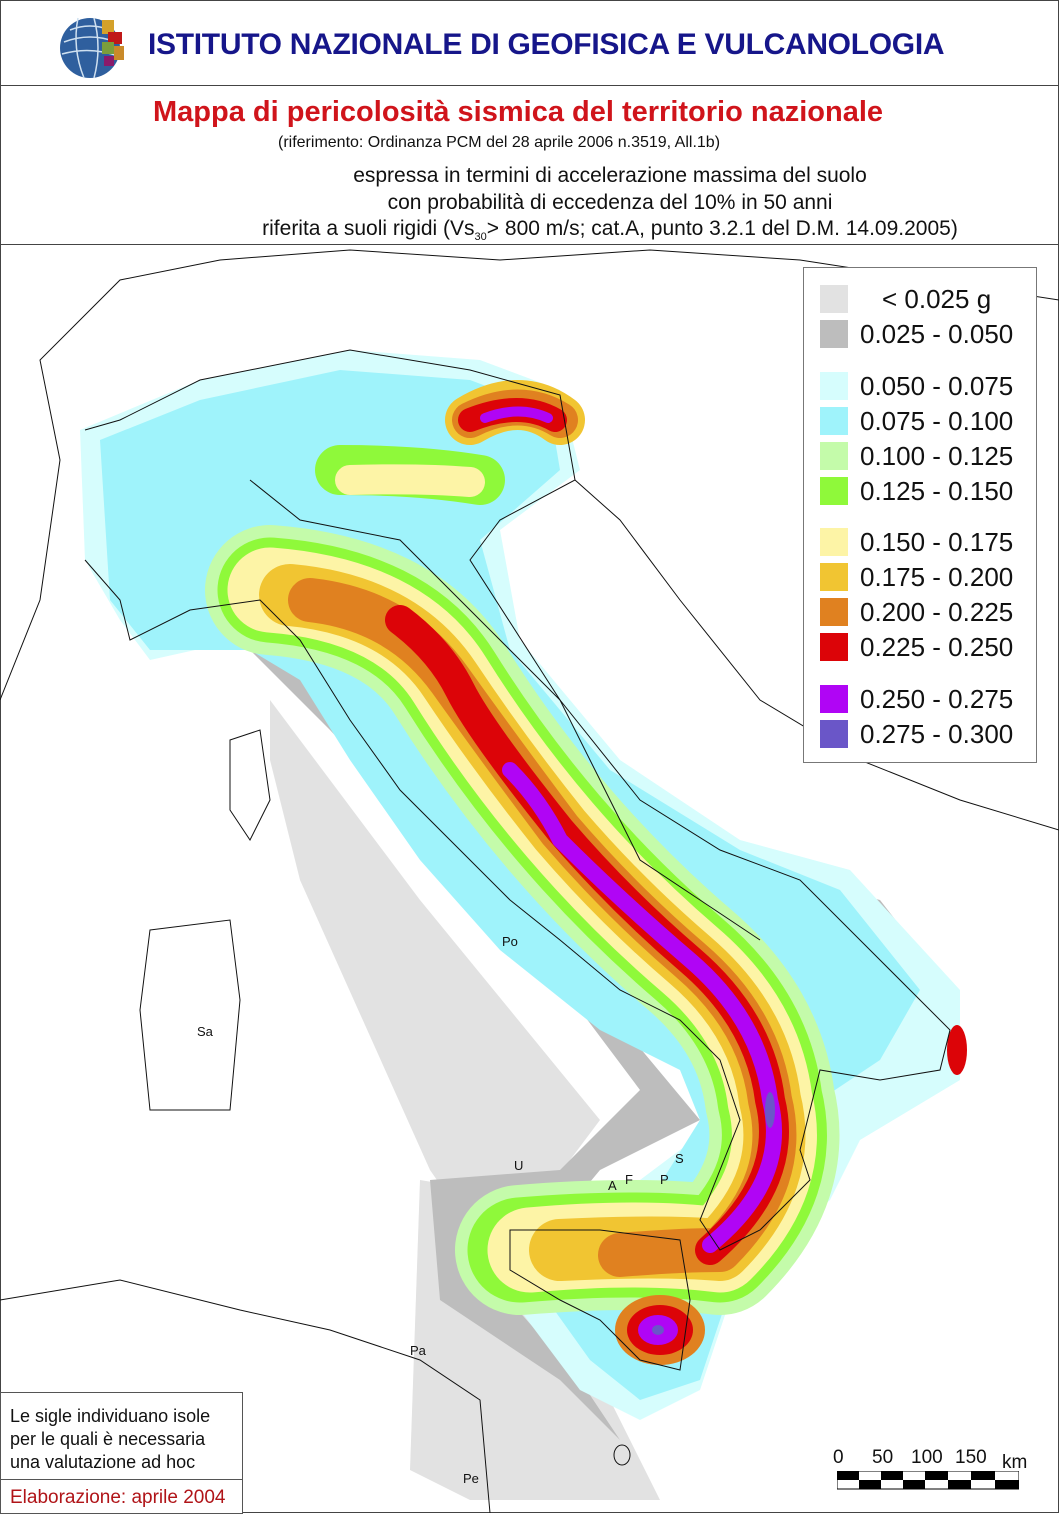 This screenshot has height=1514, width=1059. What do you see at coordinates (190, 1015) in the screenshot?
I see `sardinia-coast` at bounding box center [190, 1015].